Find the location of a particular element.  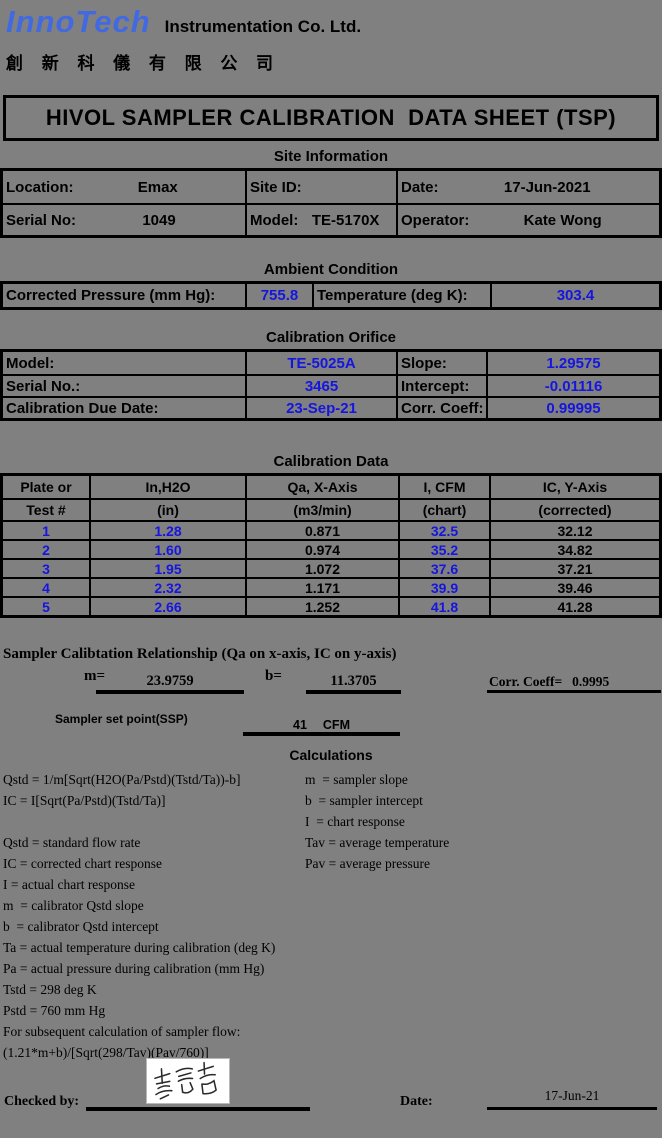

data-cell: 39.9 is located at coordinates (443, 586).